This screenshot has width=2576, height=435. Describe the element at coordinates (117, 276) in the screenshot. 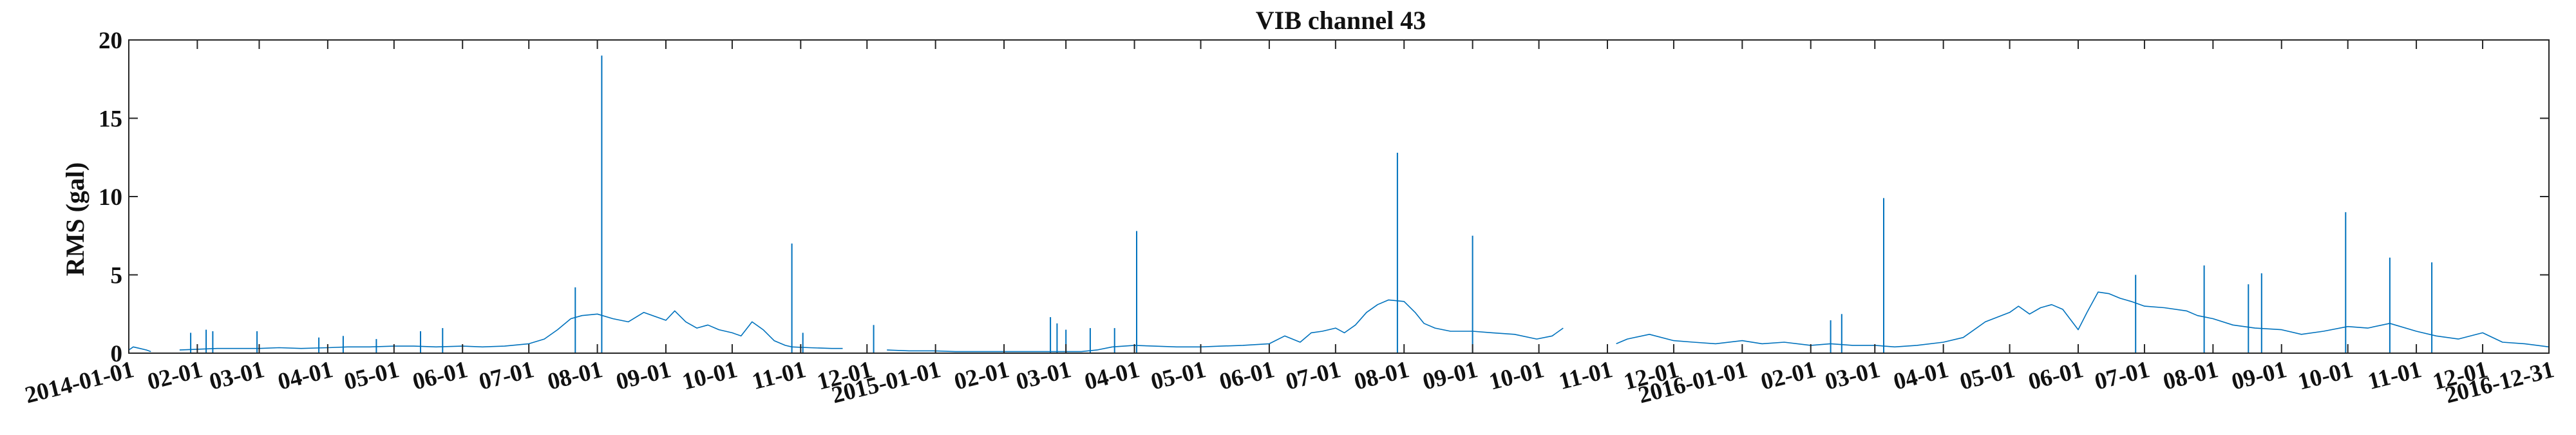

I see `y-tick-label: 5` at that location.